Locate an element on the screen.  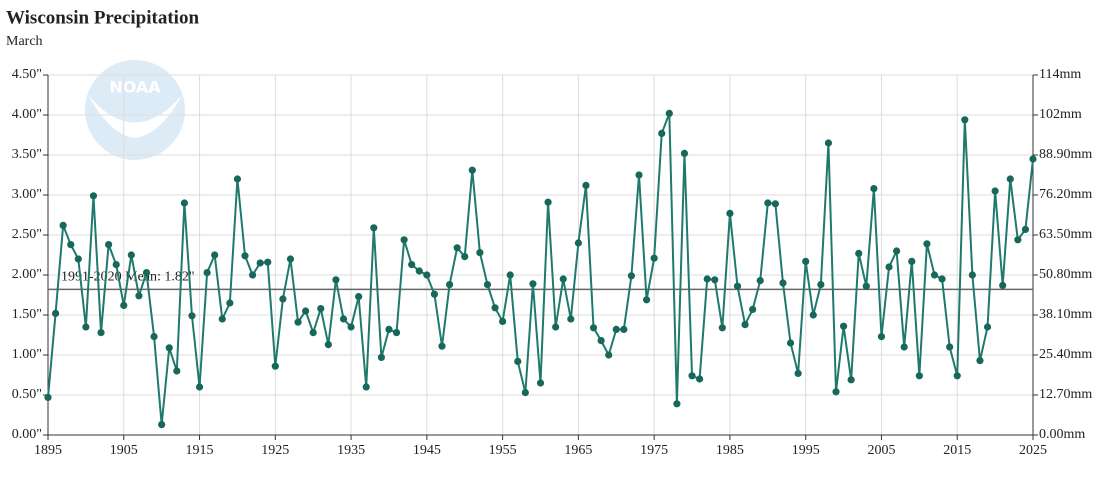
y2-tick-label: 38.10mm is located at coordinates (1065, 314).